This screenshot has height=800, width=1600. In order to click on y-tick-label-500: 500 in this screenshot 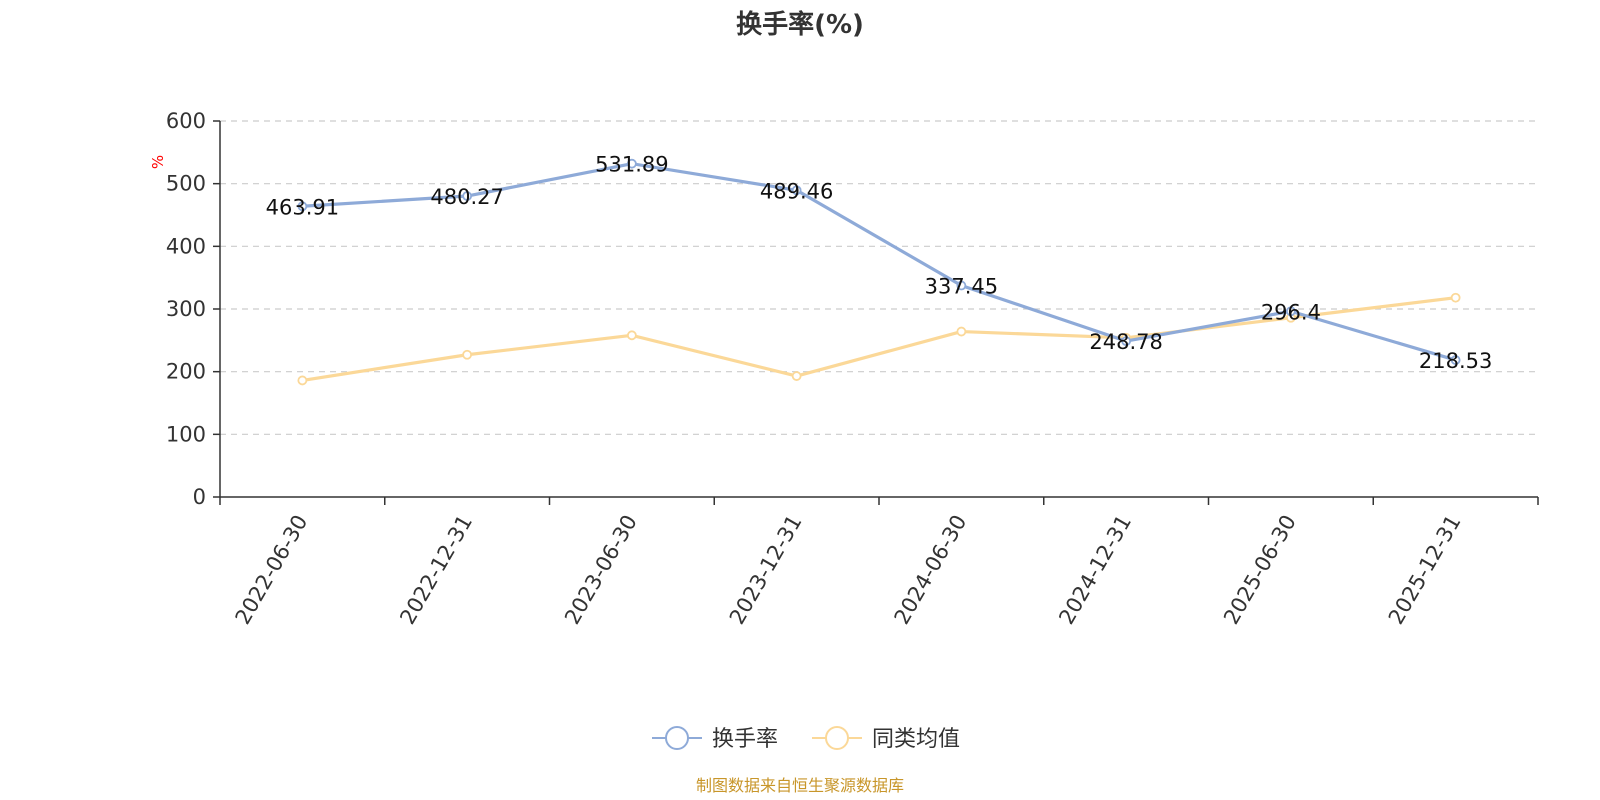, I will do `click(186, 184)`.